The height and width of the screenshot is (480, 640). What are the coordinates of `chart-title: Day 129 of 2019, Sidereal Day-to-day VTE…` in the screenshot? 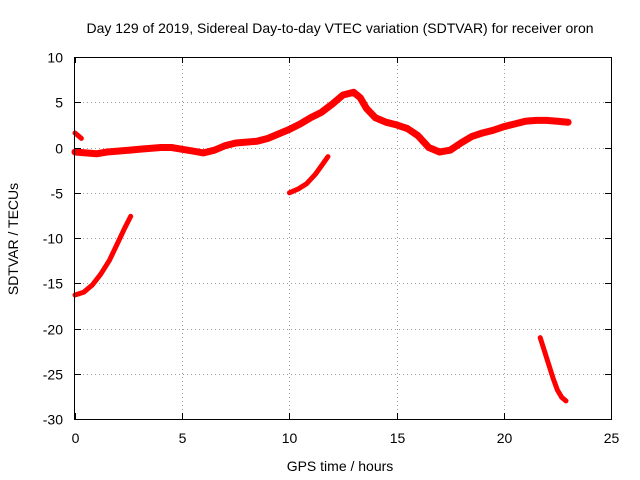 It's located at (339, 28).